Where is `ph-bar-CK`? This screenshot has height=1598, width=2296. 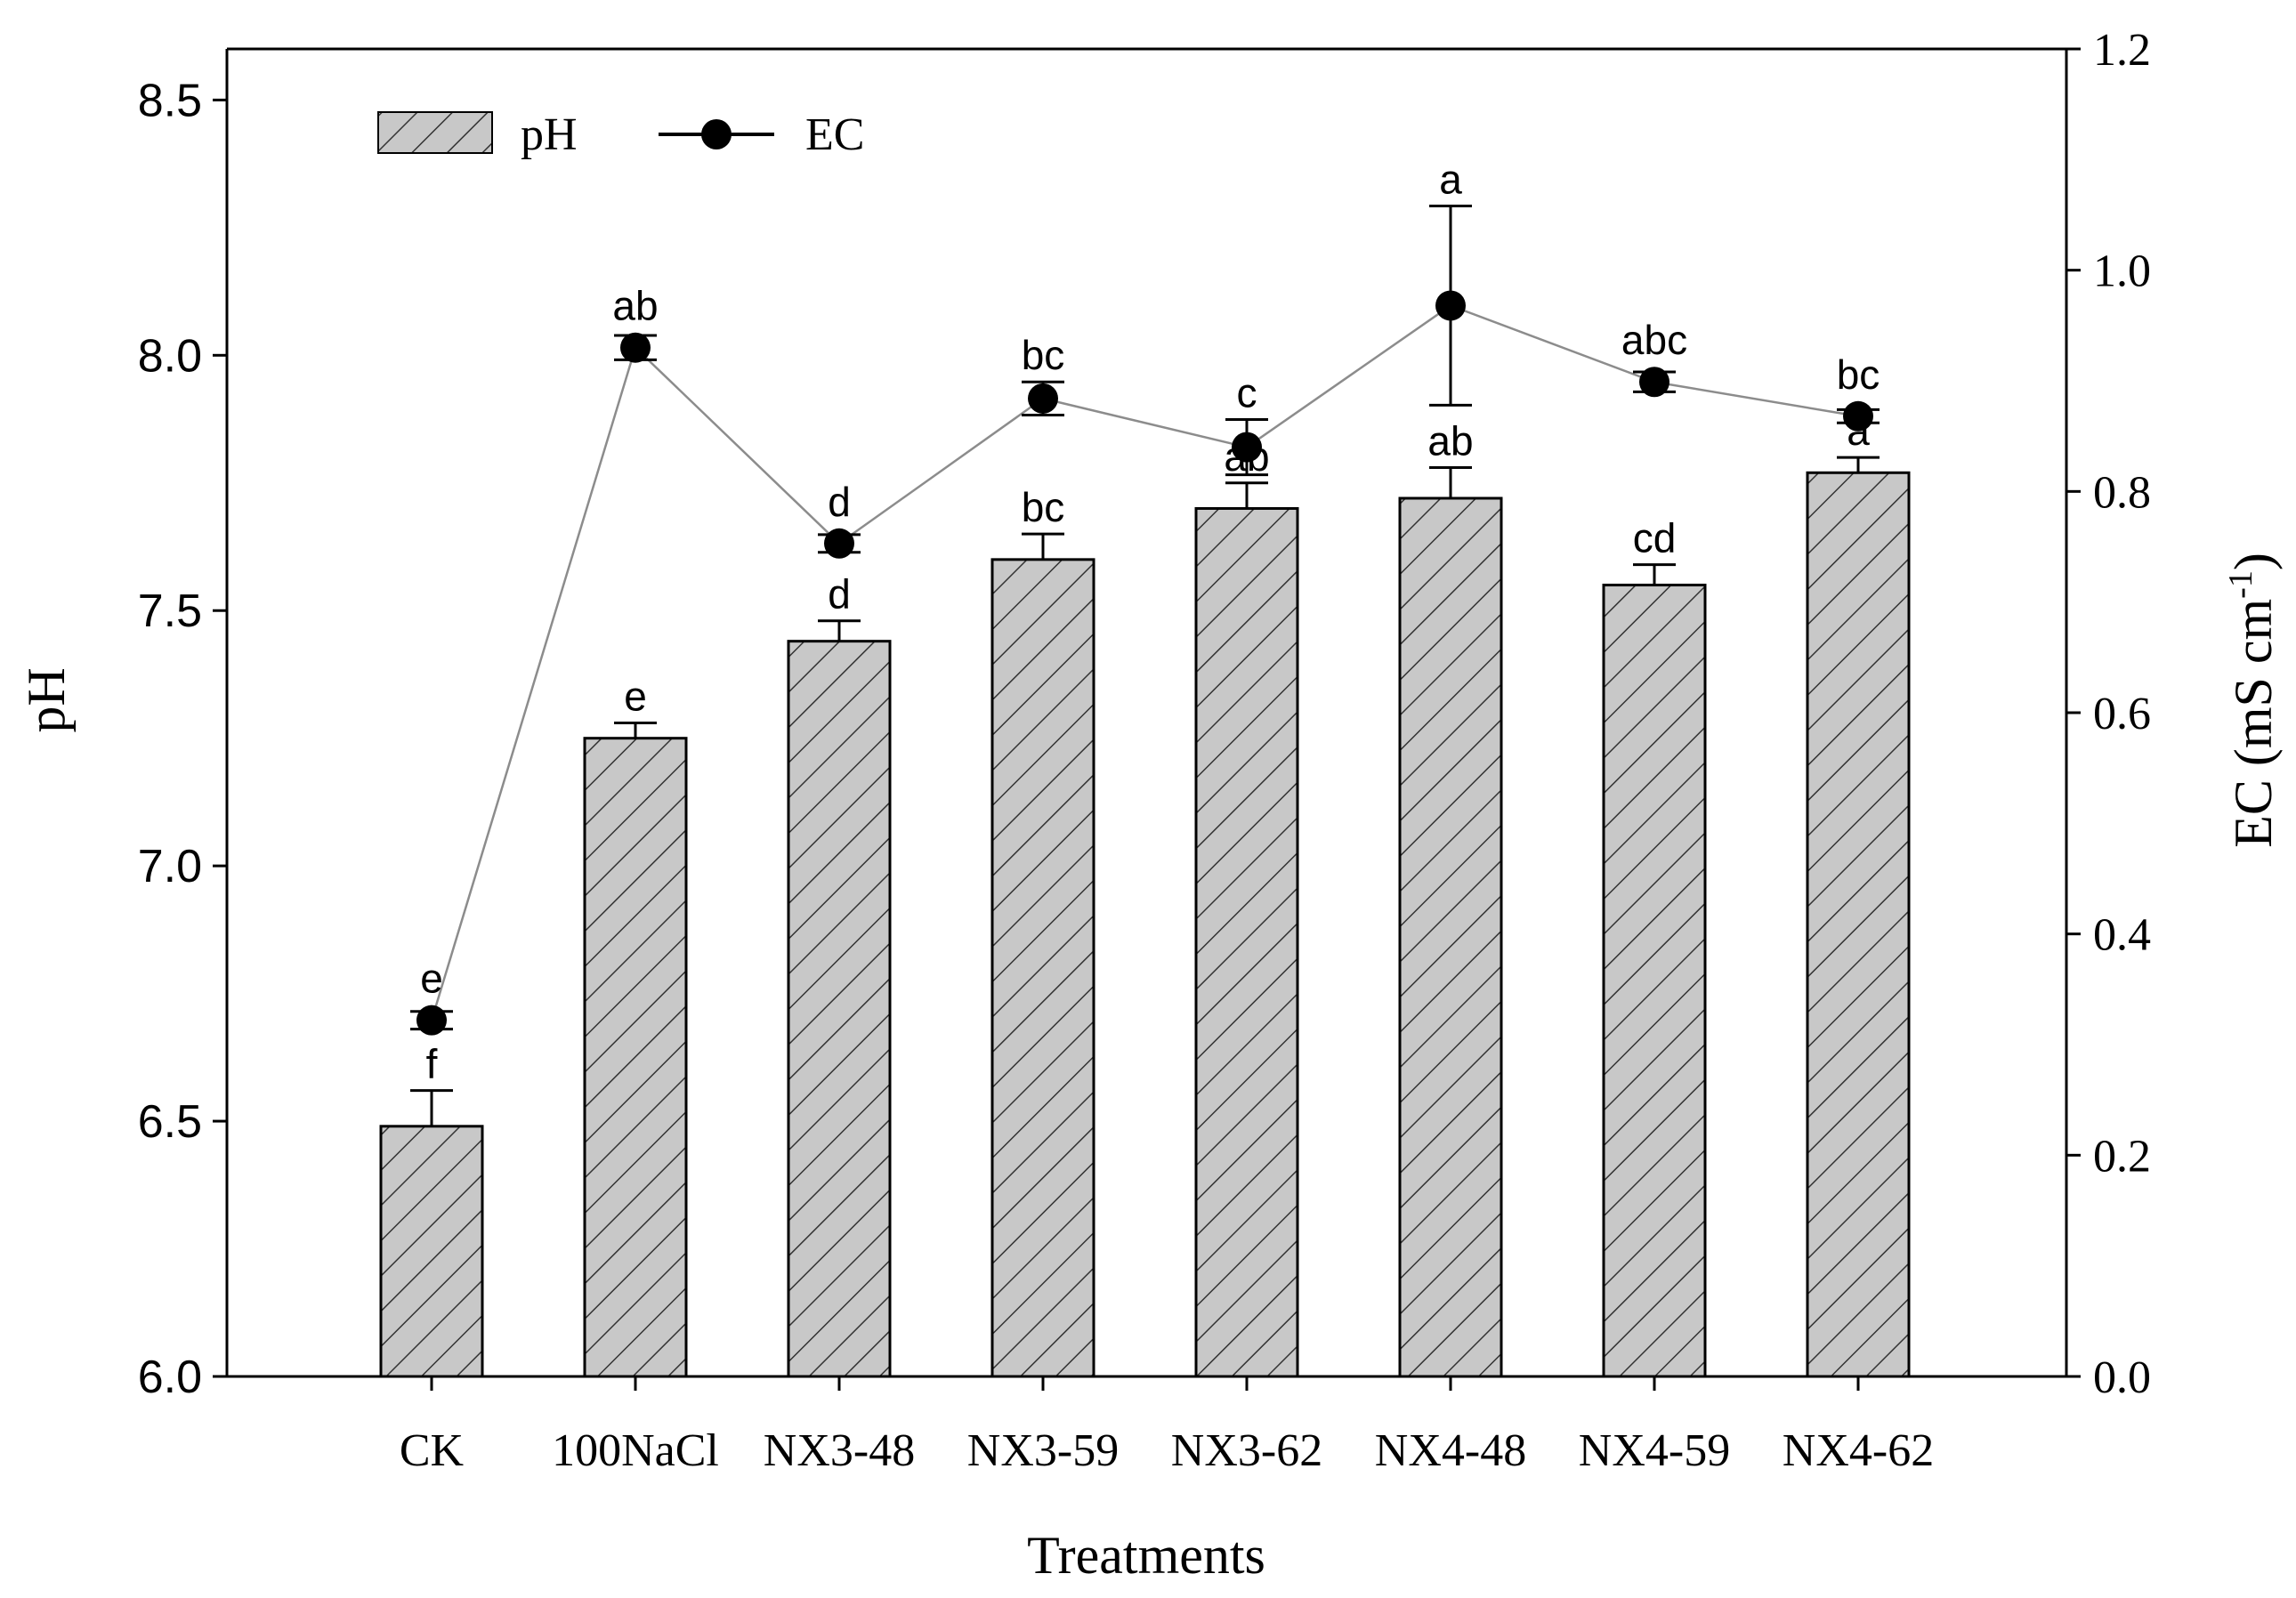 ph-bar-CK is located at coordinates (431, 1251).